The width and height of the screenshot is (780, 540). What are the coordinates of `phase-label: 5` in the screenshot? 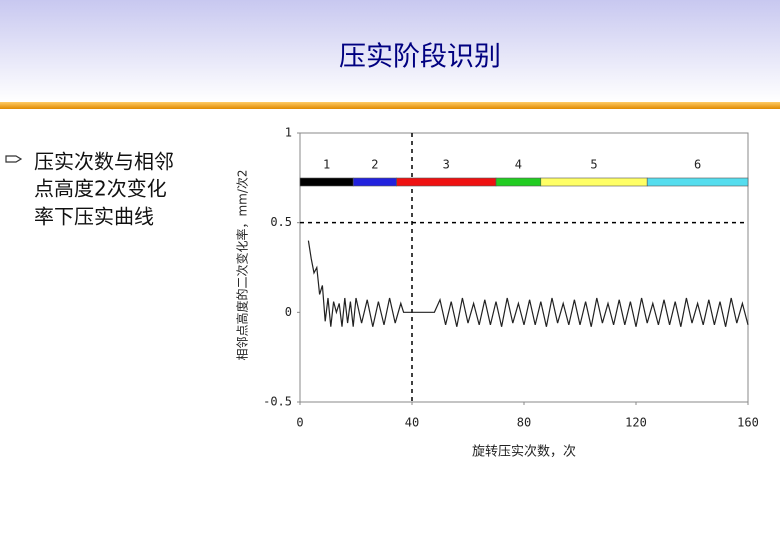 It's located at (593, 165).